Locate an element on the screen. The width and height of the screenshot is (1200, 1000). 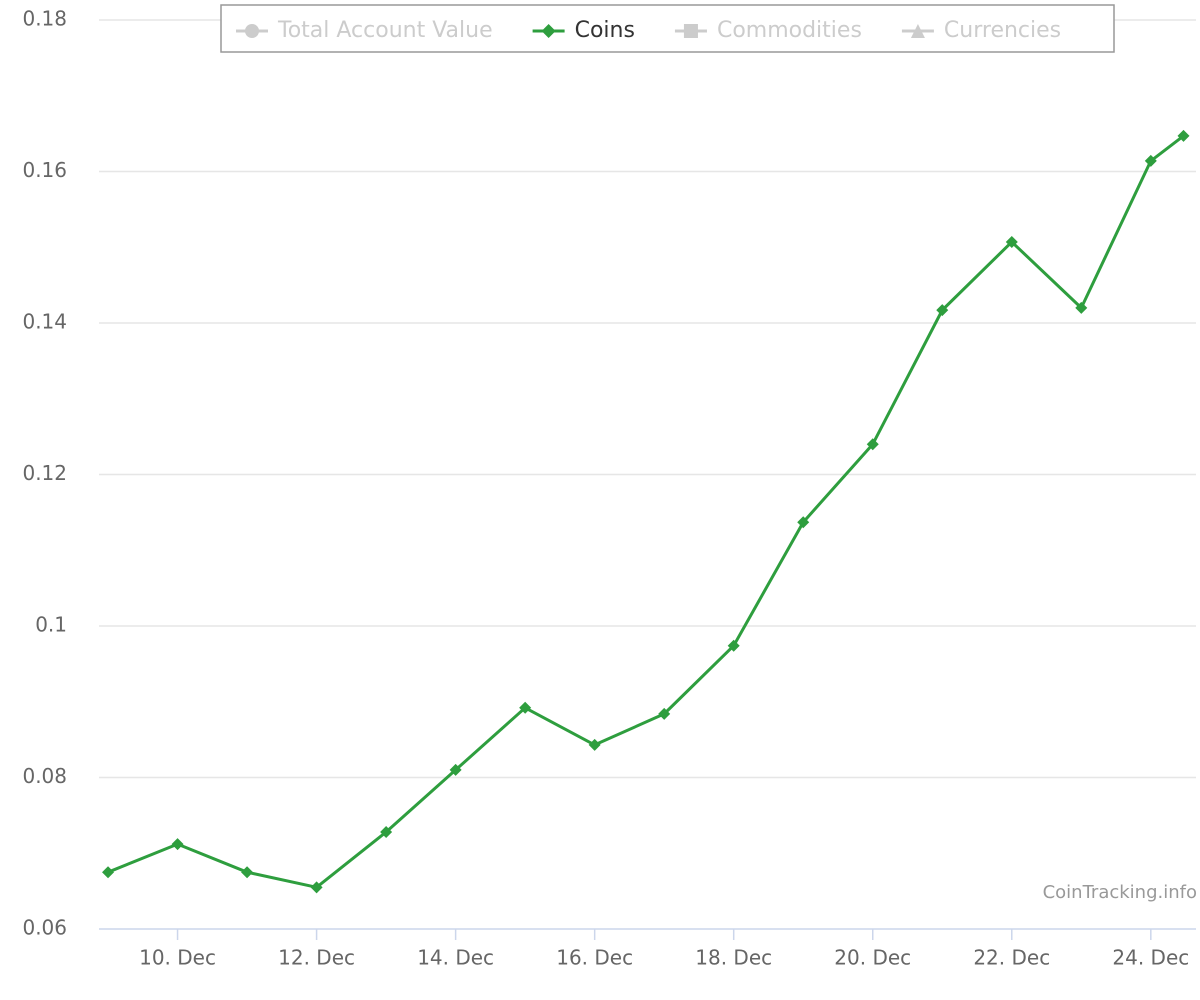
legend-item: Commodities is located at coordinates (768, 30).